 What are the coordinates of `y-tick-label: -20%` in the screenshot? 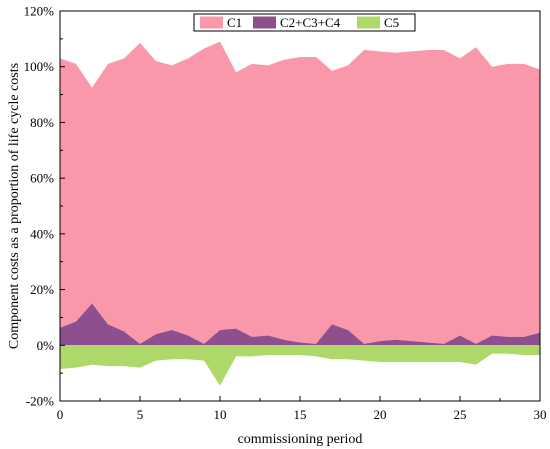 It's located at (40, 401).